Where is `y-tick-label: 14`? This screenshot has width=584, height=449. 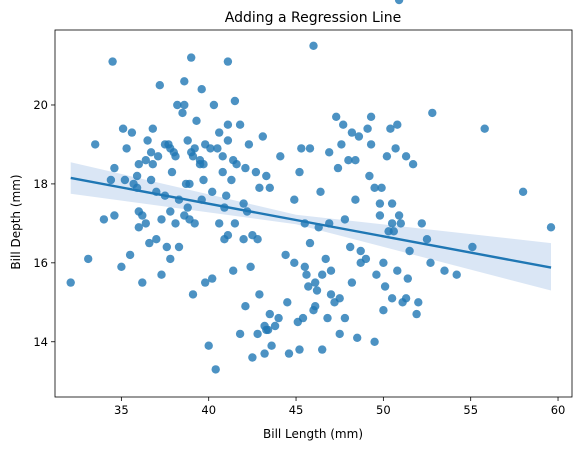 y-tick-label: 14 is located at coordinates (40, 342).